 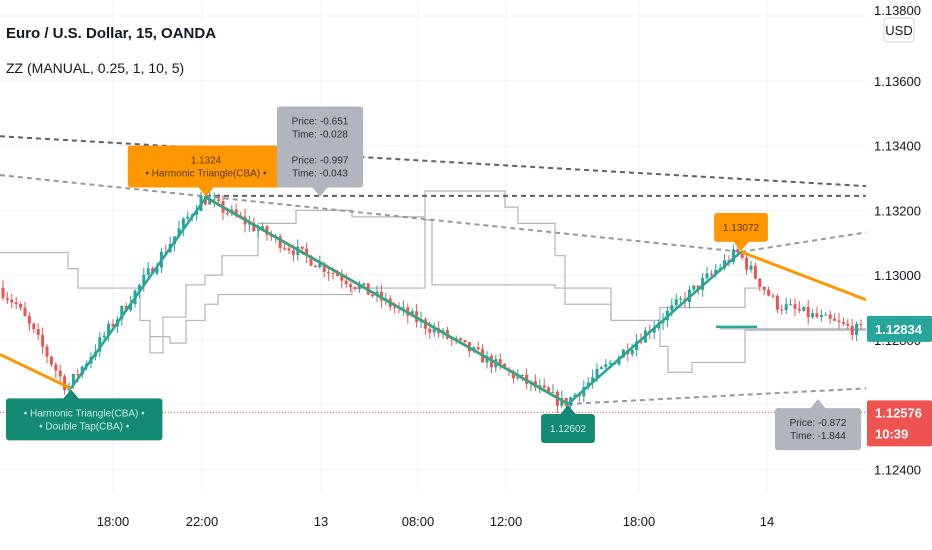 What do you see at coordinates (206, 173) in the screenshot?
I see `label-text: • Harmonic Triangle(CBA) •` at bounding box center [206, 173].